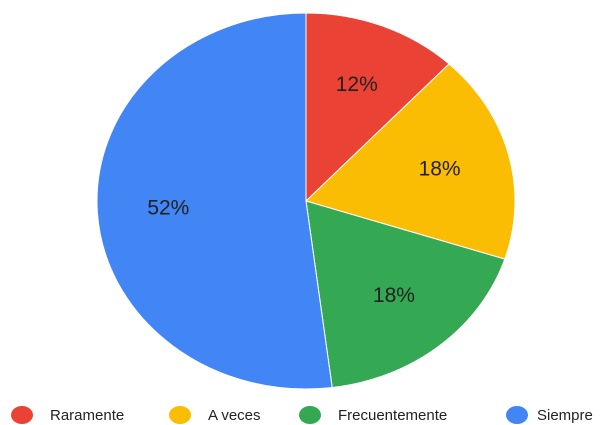 The width and height of the screenshot is (602, 425). I want to click on legend-label: Raramente, so click(87, 415).